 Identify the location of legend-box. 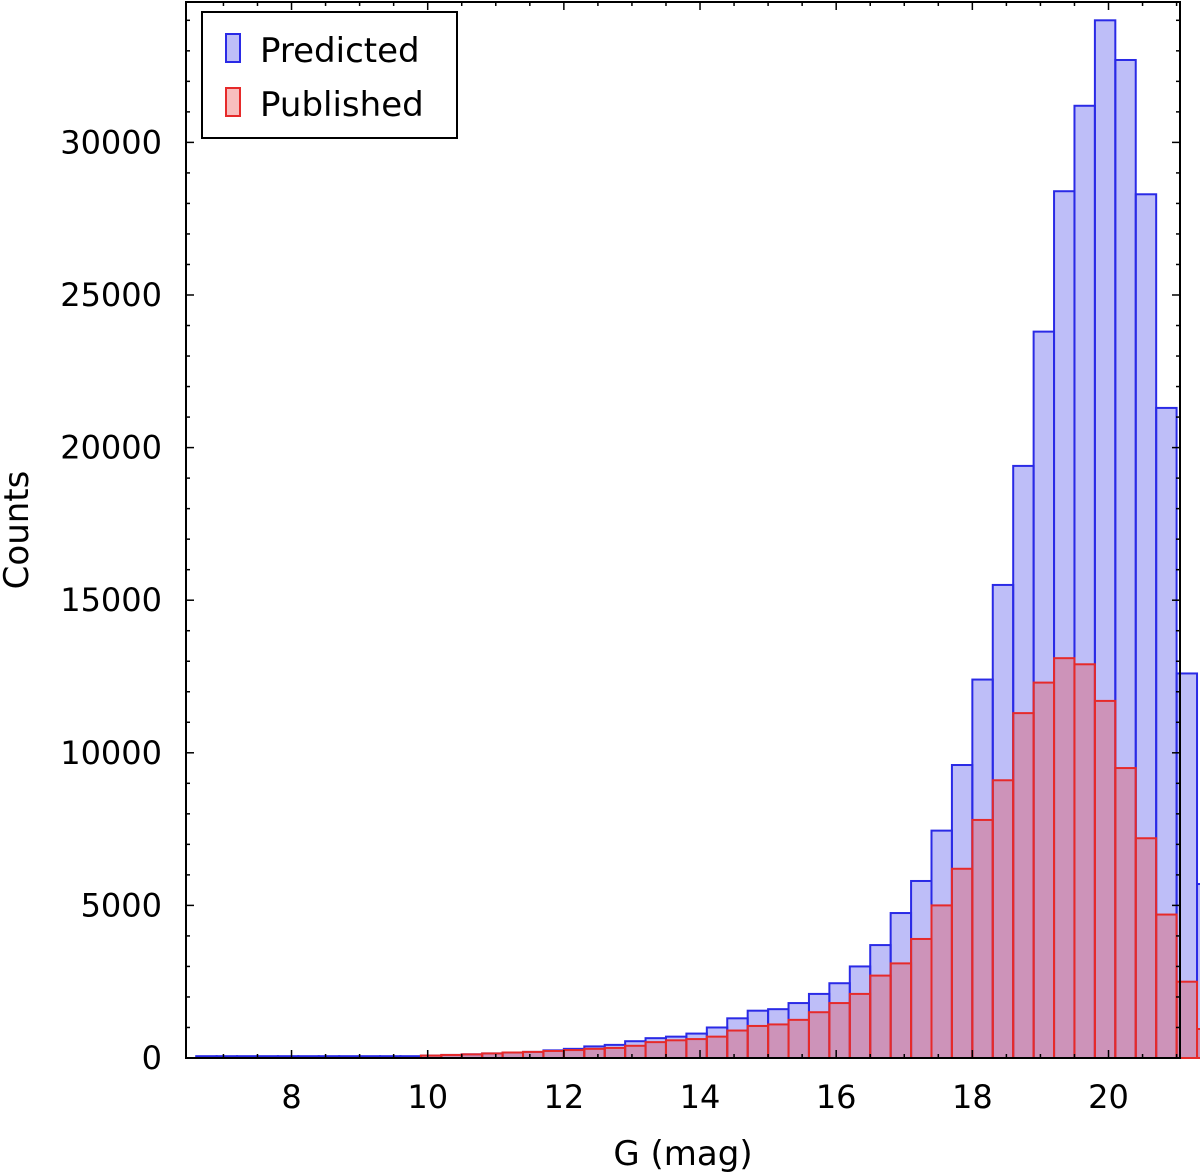
(329, 75).